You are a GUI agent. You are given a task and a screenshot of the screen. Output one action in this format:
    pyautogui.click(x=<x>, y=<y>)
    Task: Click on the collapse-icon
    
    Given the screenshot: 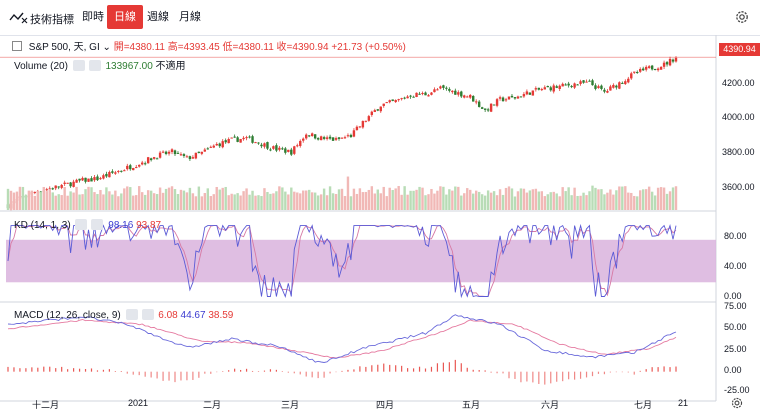 What is the action you would take?
    pyautogui.click(x=17, y=46)
    